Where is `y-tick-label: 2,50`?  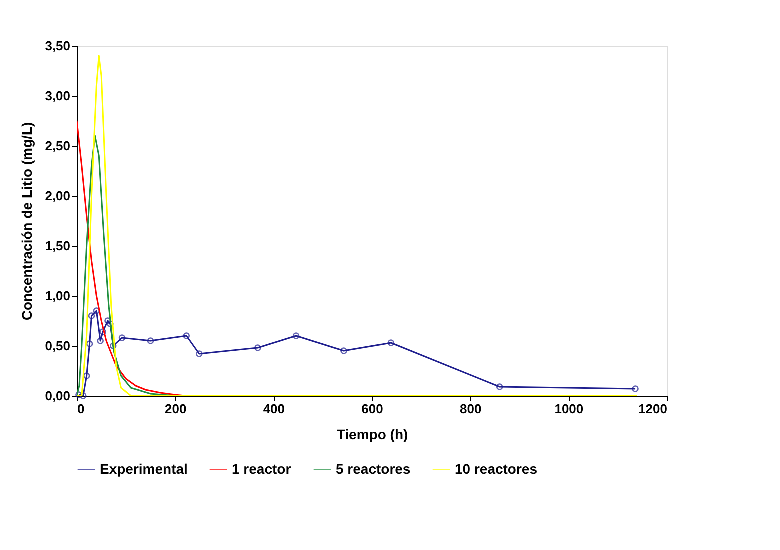 y-tick-label: 2,50 is located at coordinates (57, 146).